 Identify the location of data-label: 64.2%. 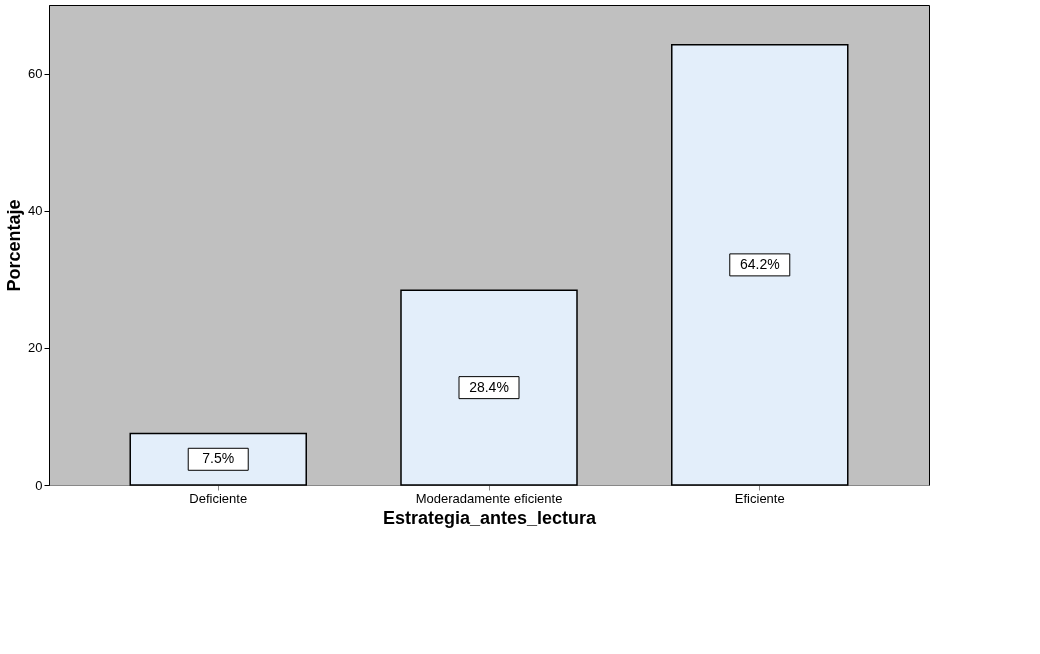
(759, 263).